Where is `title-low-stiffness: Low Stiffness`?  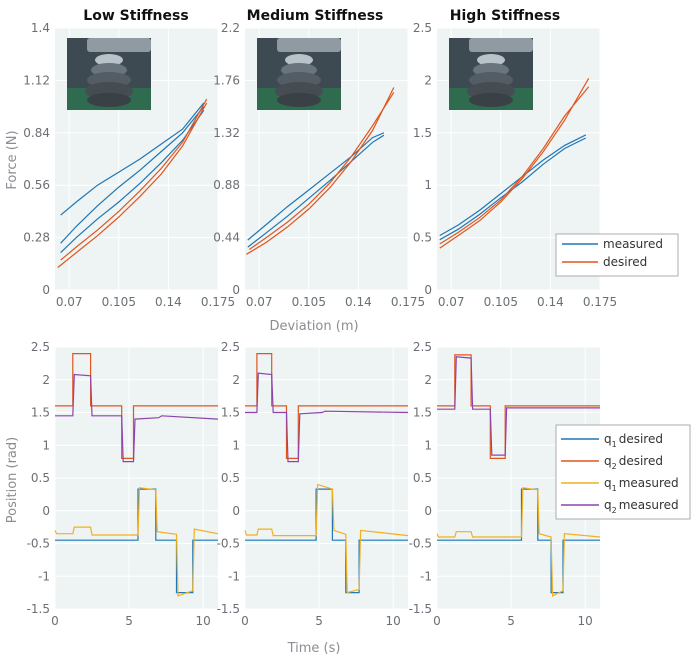
title-low-stiffness: Low Stiffness is located at coordinates (135, 16).